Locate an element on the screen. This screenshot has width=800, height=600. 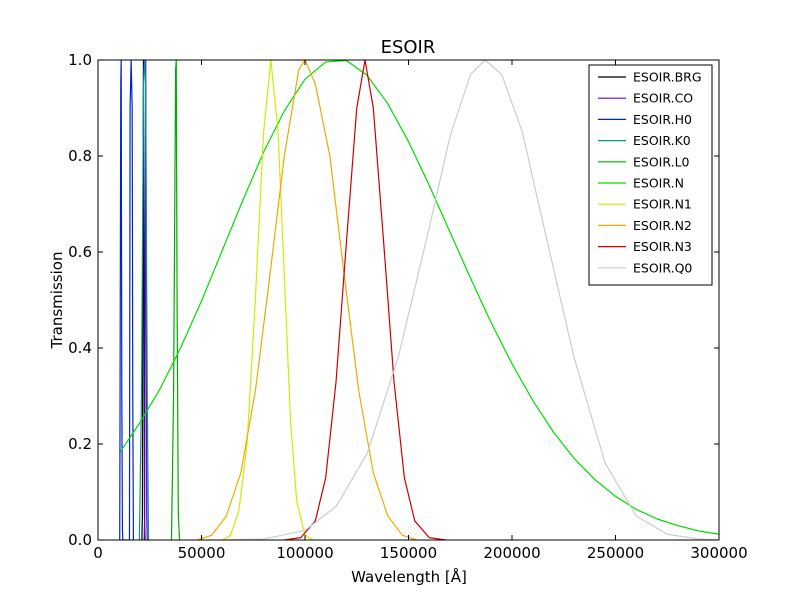
legend-entry-label: ESOIR.N3 is located at coordinates (662, 246).